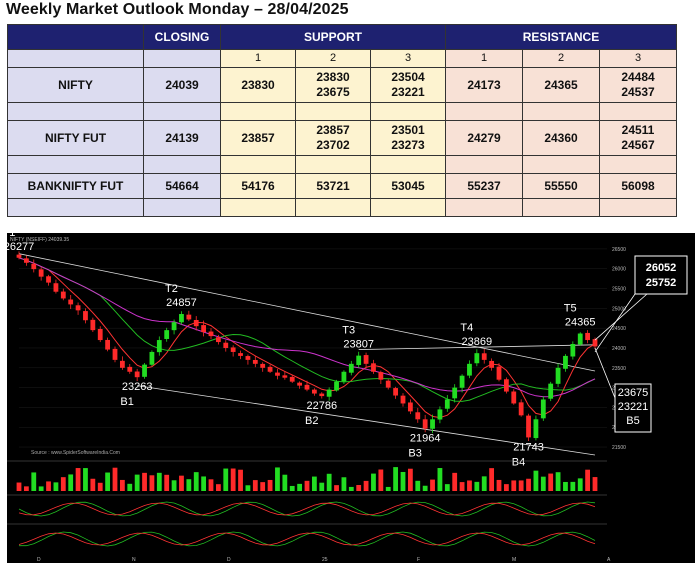 The height and width of the screenshot is (565, 700). I want to click on resistance-3-value-a: 24484, so click(638, 77).